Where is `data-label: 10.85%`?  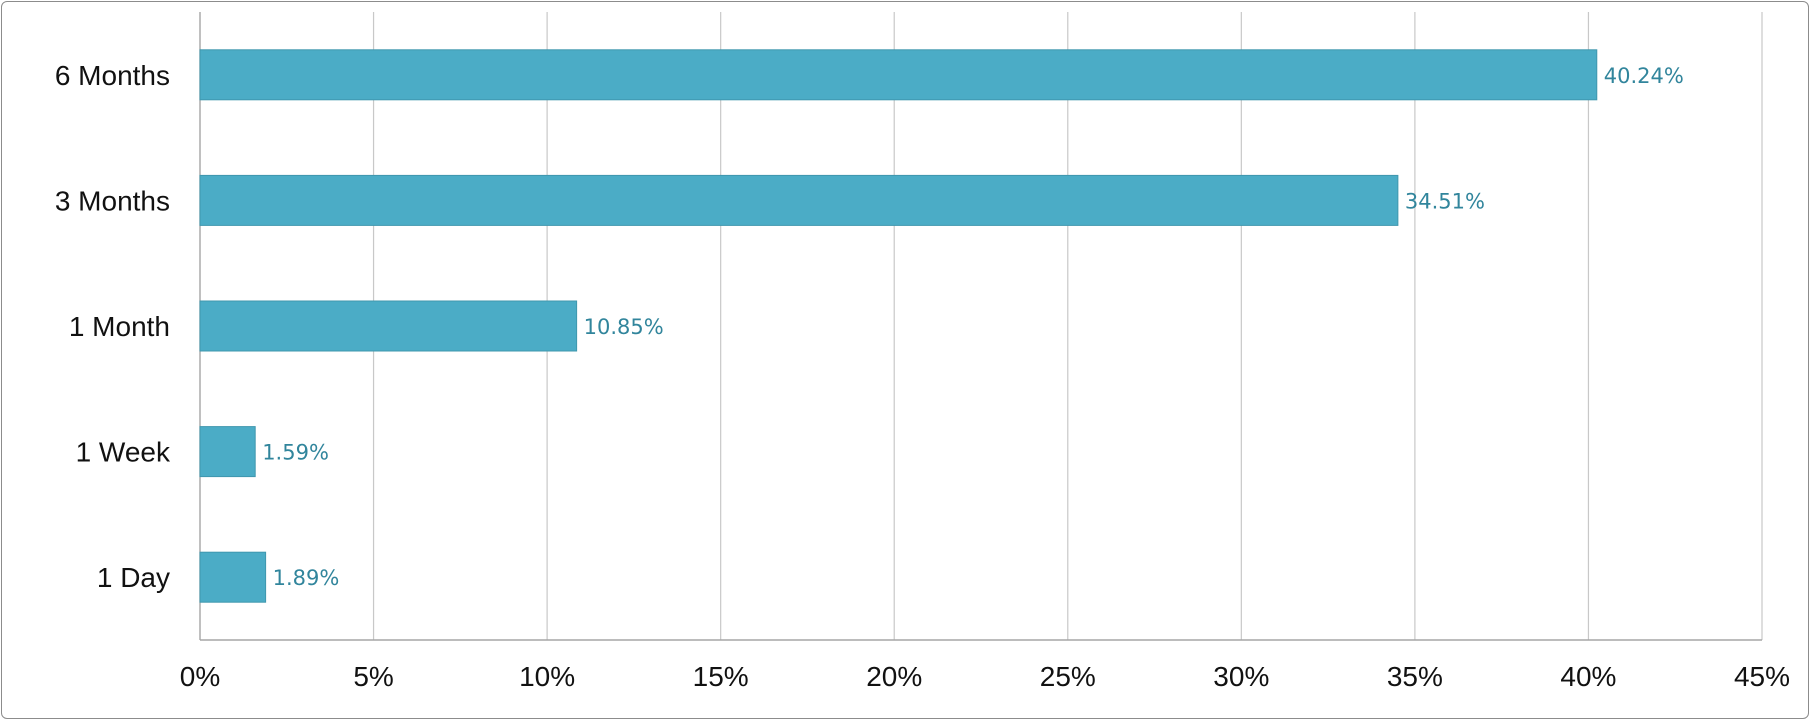
data-label: 10.85% is located at coordinates (624, 327).